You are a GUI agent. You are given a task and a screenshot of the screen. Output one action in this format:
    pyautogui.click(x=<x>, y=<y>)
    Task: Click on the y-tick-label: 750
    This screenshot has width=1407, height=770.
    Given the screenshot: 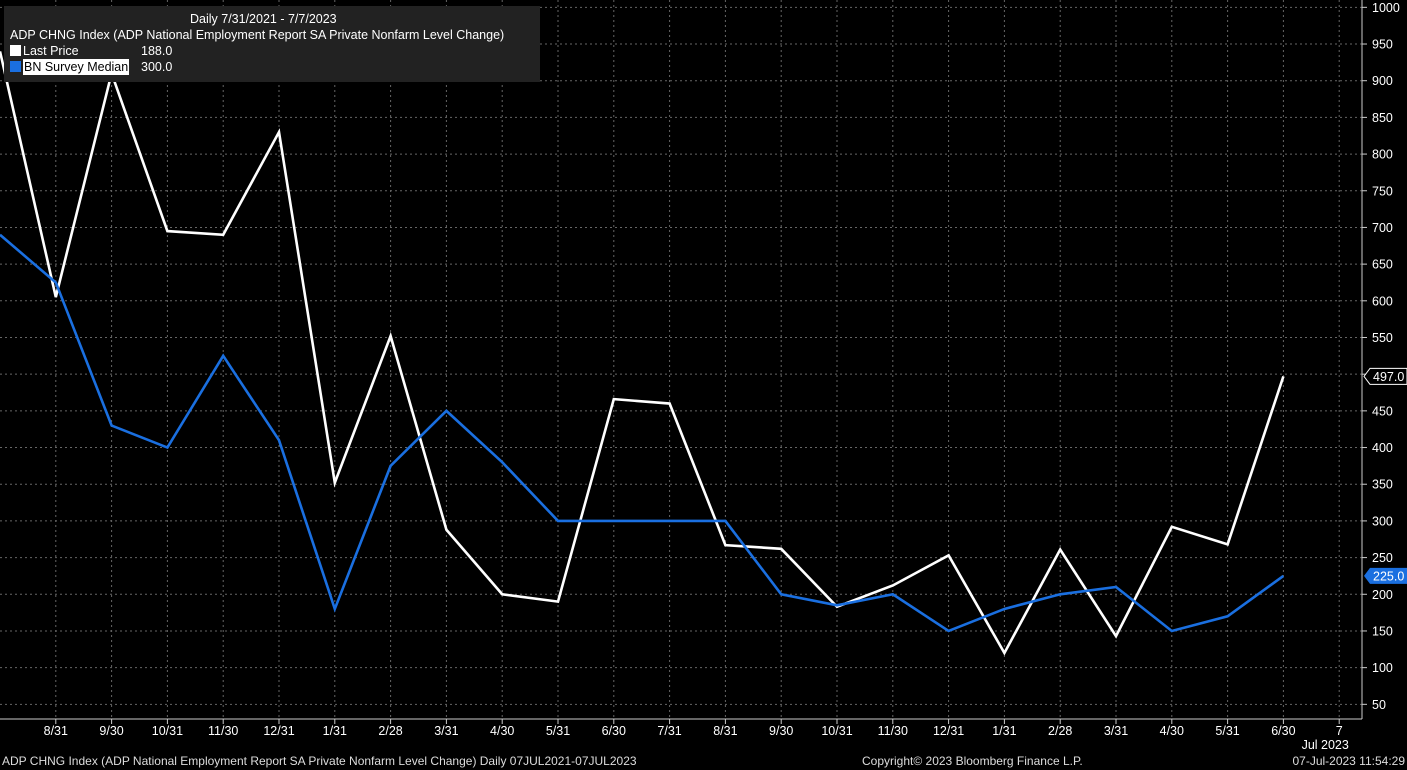 What is the action you would take?
    pyautogui.click(x=1382, y=191)
    